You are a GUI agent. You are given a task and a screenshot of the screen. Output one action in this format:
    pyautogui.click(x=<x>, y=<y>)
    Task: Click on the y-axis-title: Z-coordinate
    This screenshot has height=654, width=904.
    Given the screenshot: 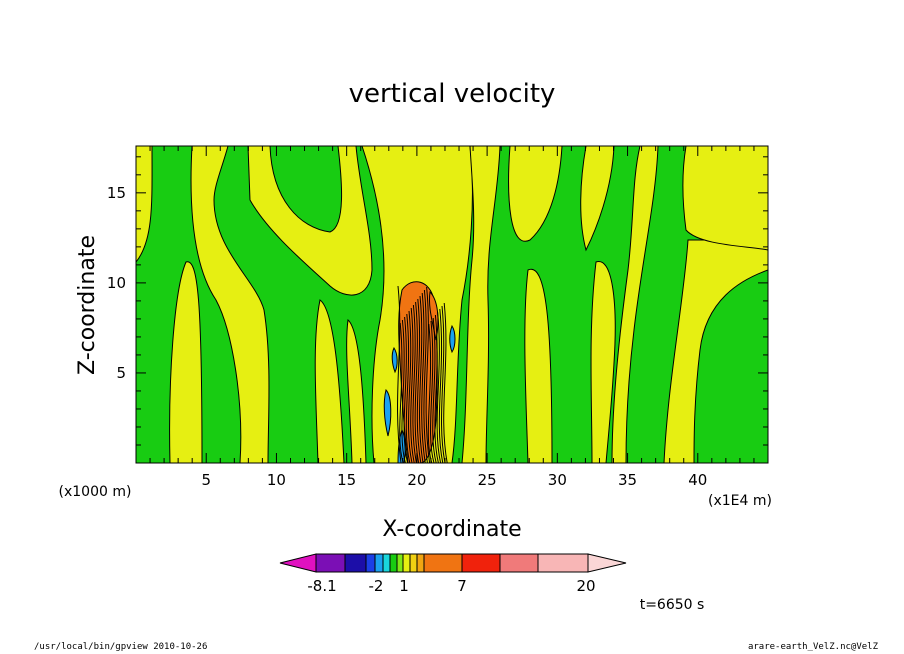 What is the action you would take?
    pyautogui.click(x=87, y=305)
    